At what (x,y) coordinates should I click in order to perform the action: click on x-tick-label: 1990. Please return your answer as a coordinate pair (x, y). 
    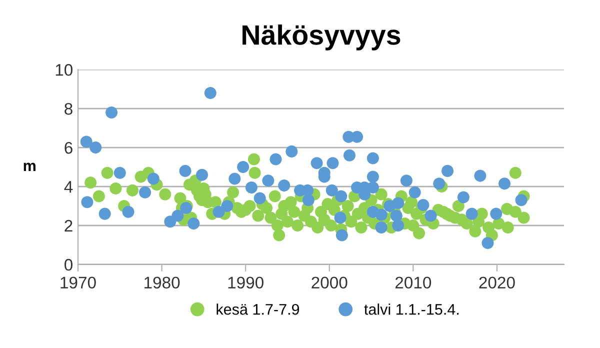
    Looking at the image, I should click on (246, 282).